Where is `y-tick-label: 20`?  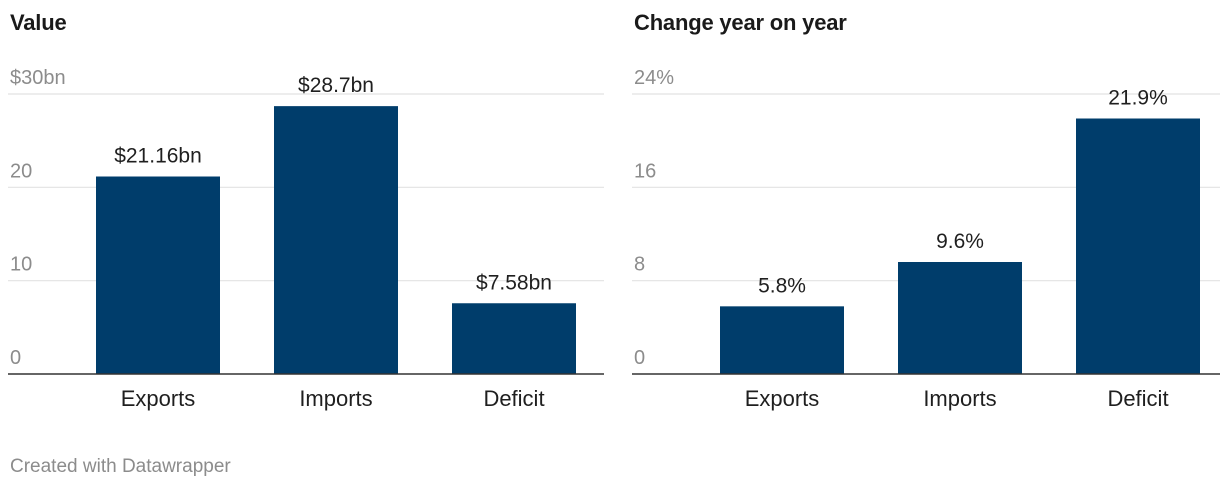
y-tick-label: 20 is located at coordinates (21, 171).